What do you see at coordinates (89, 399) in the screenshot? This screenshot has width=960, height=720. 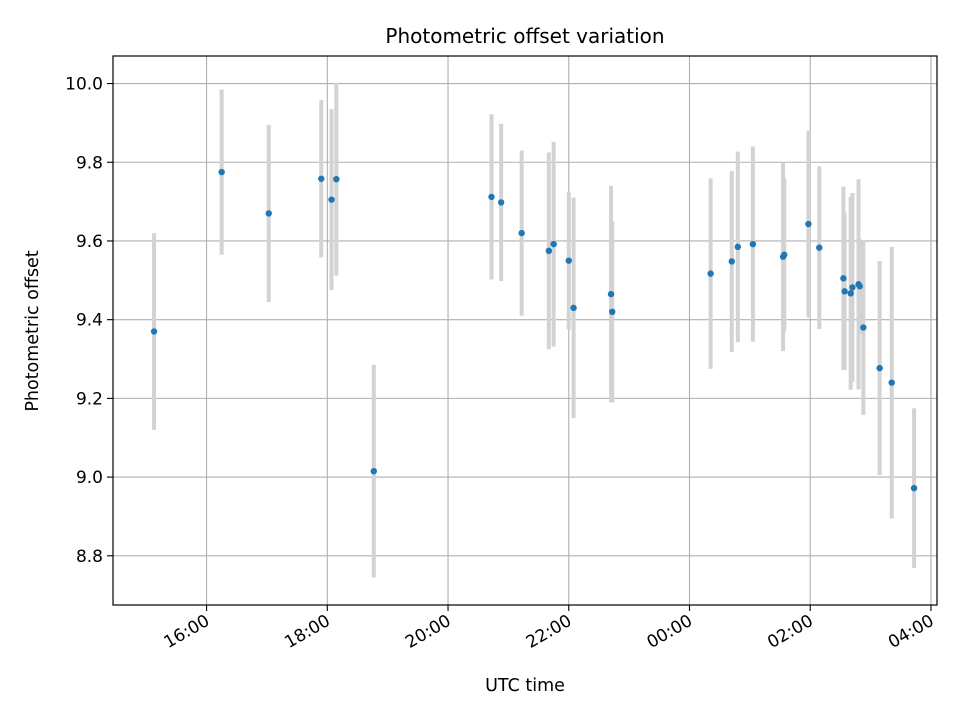 I see `y-tick-label: 9.2` at bounding box center [89, 399].